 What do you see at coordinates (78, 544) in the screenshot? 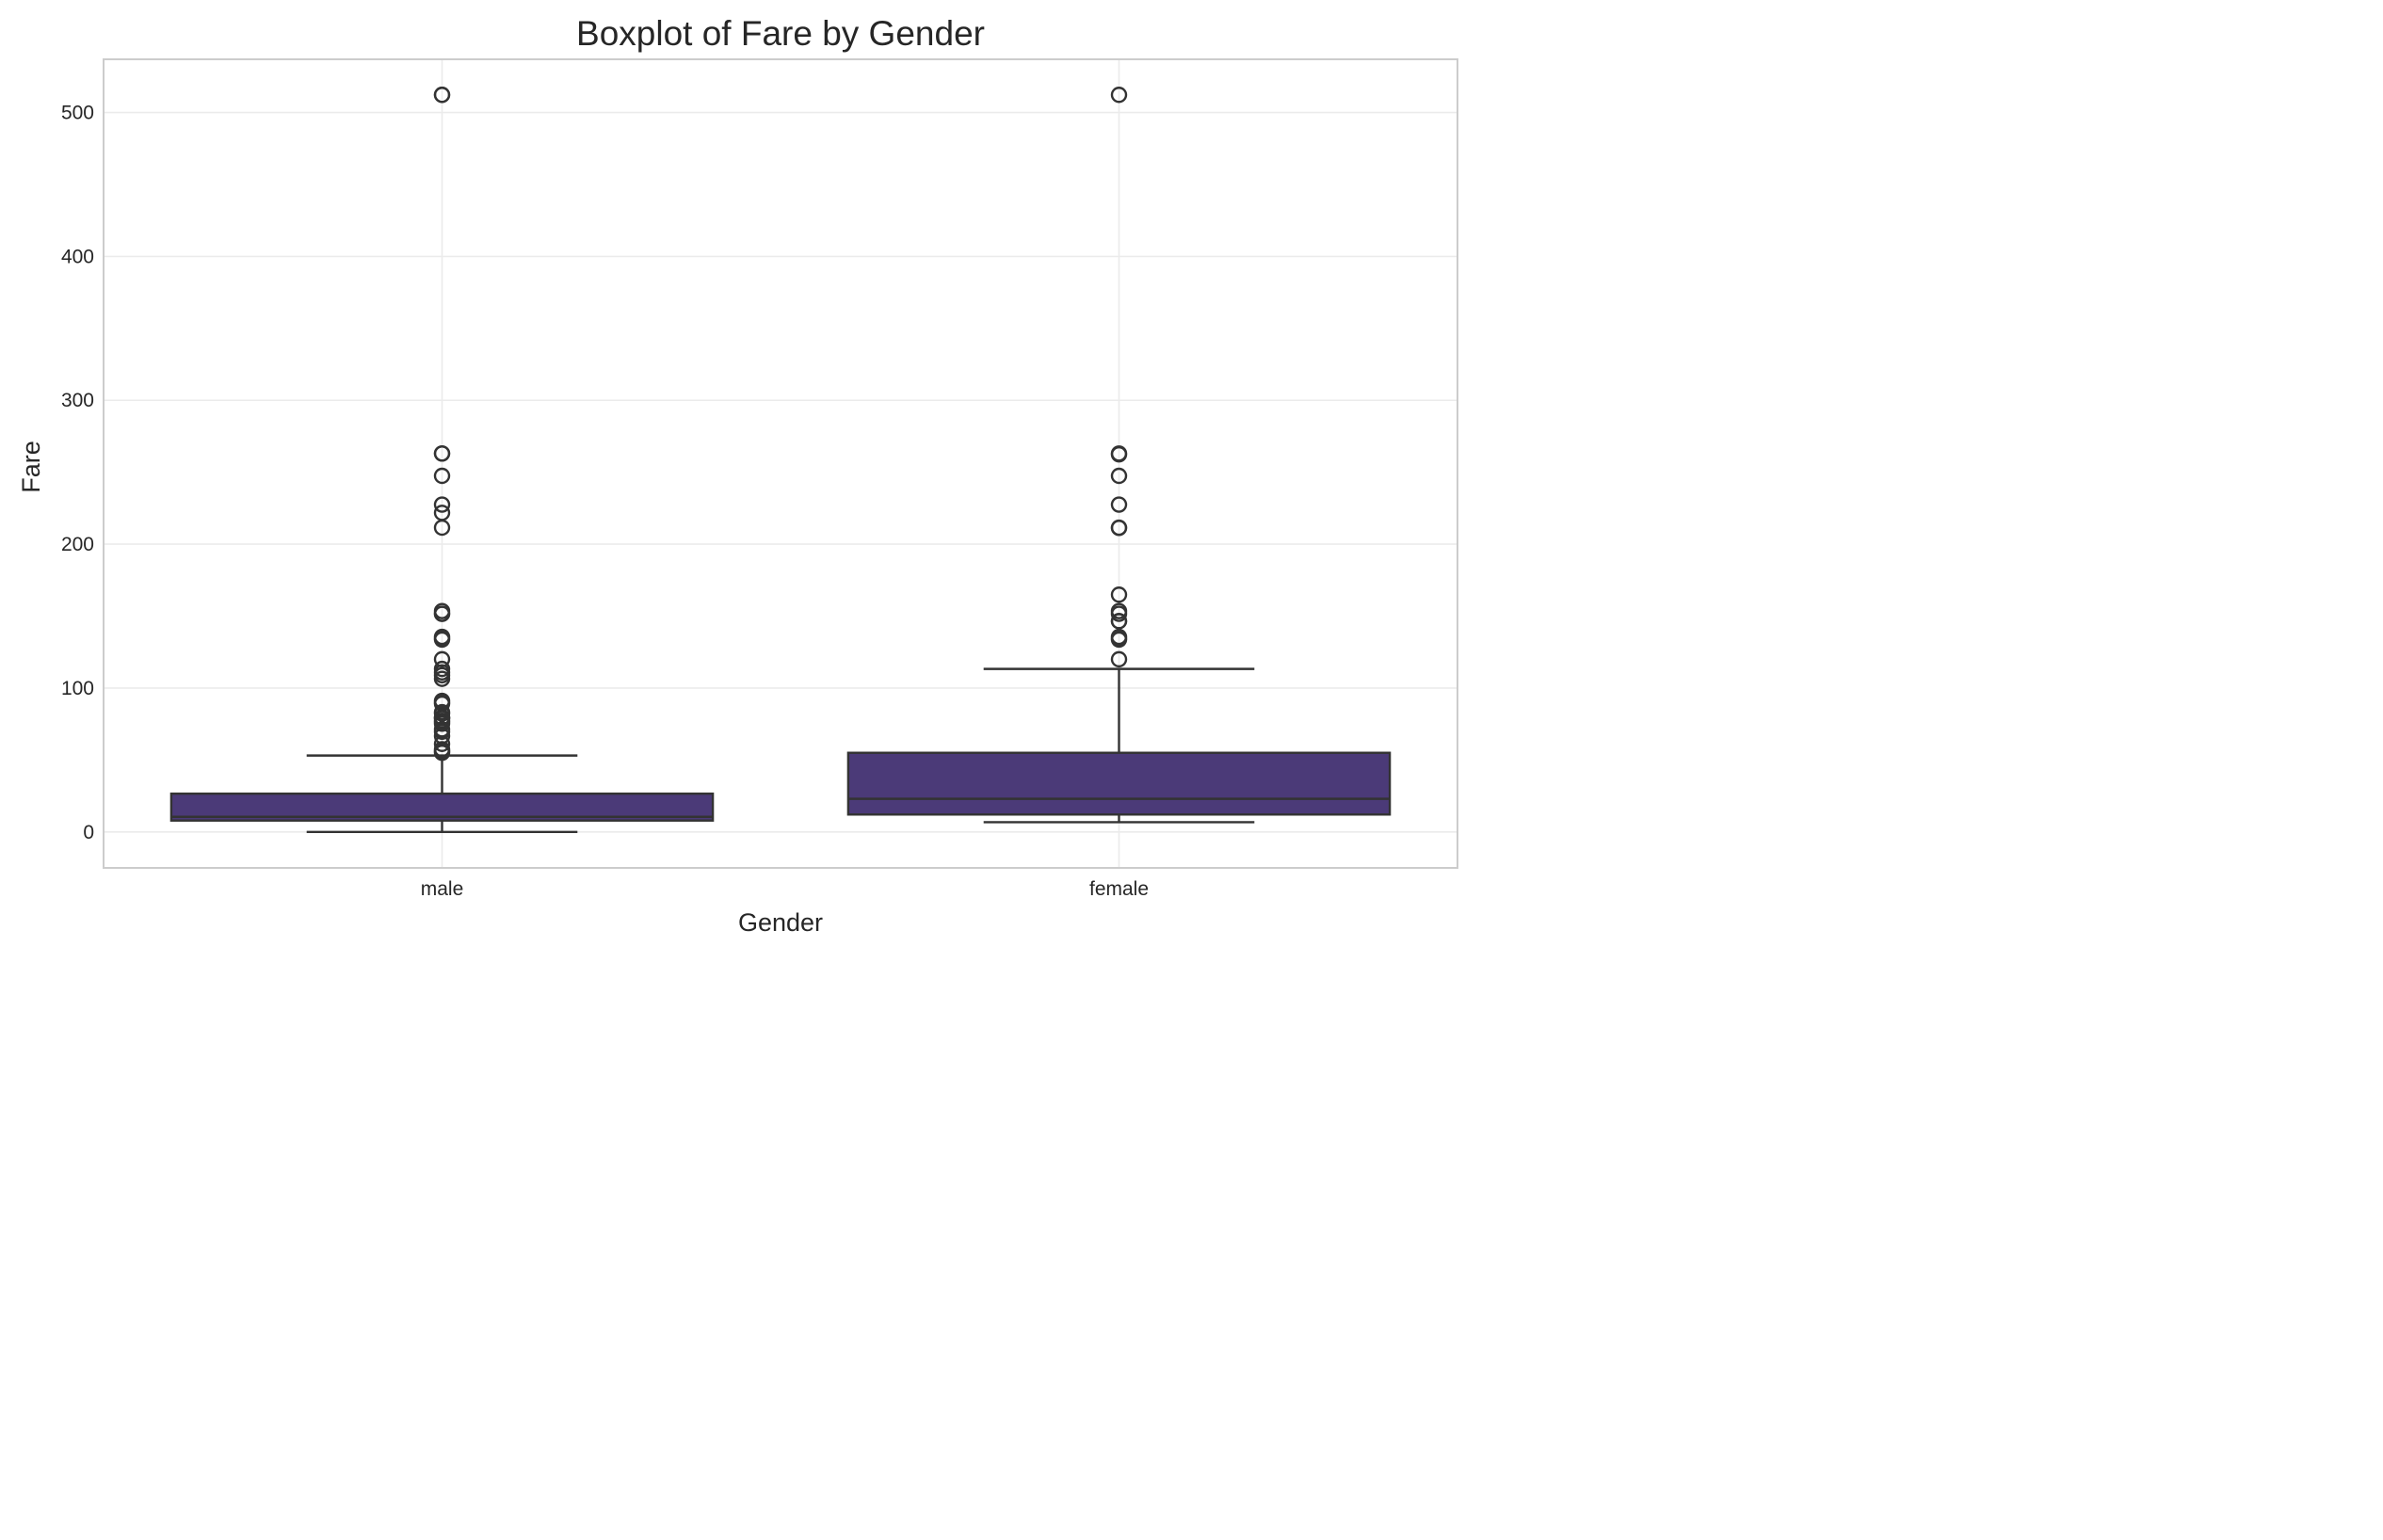
I see `y-tick-label: 200` at bounding box center [78, 544].